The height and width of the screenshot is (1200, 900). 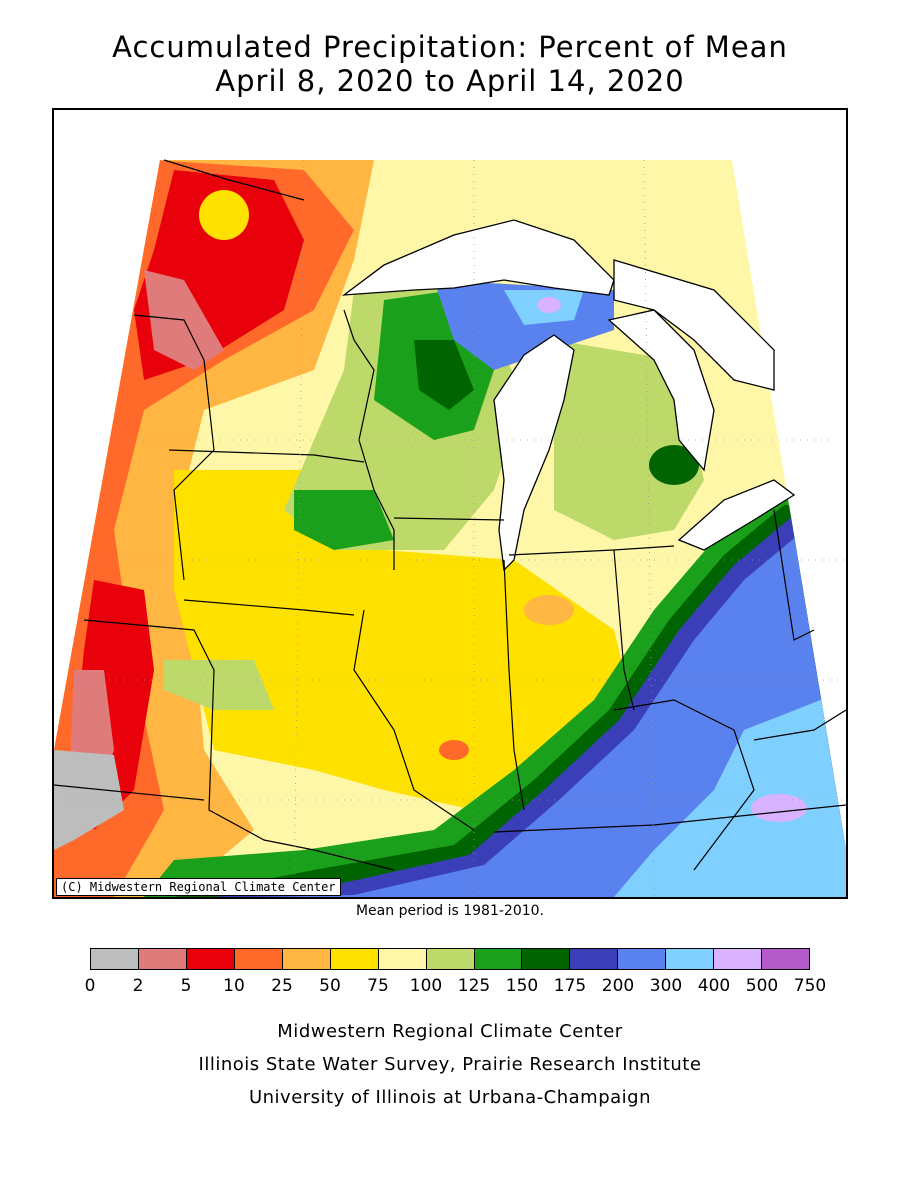 What do you see at coordinates (456, 987) in the screenshot?
I see `legend-labels: 0 2 5 10 25 50 75 100 125 150 175 200 300 400 500 750` at bounding box center [456, 987].